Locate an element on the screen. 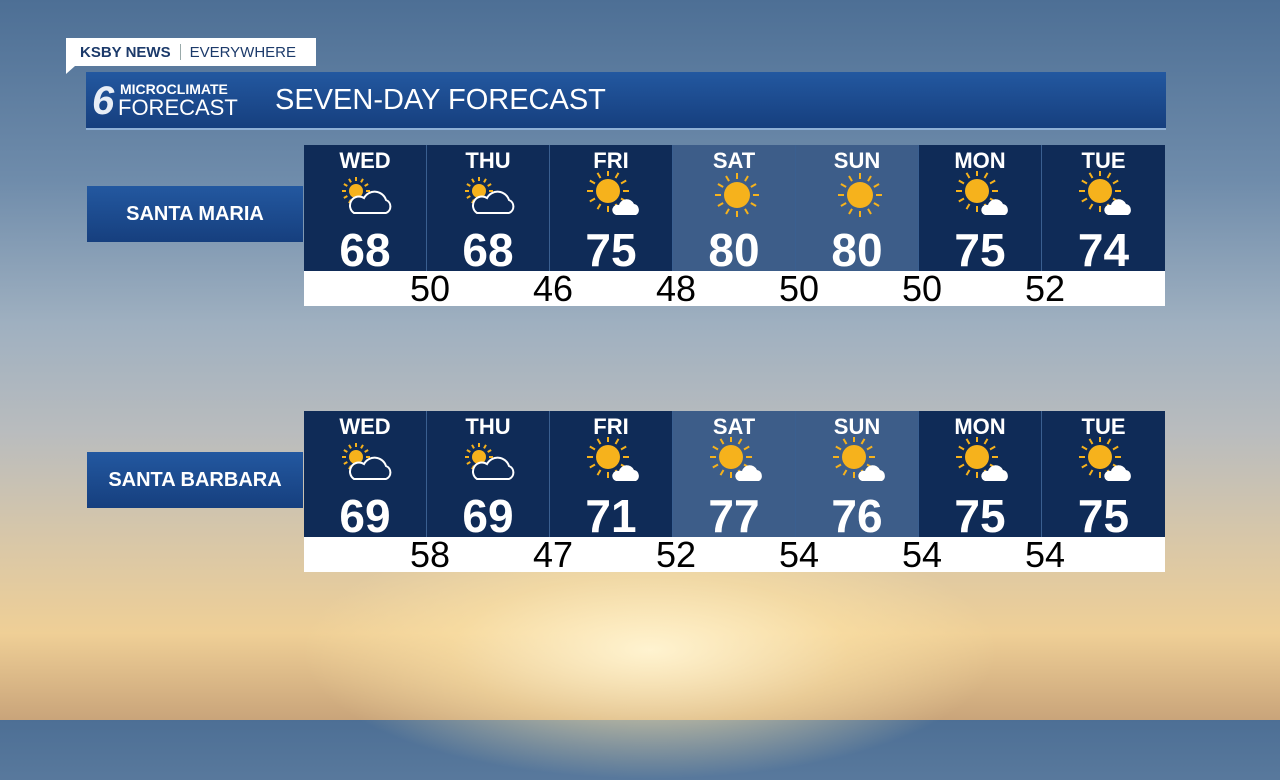  day-column: WED 68 is located at coordinates (365, 210).